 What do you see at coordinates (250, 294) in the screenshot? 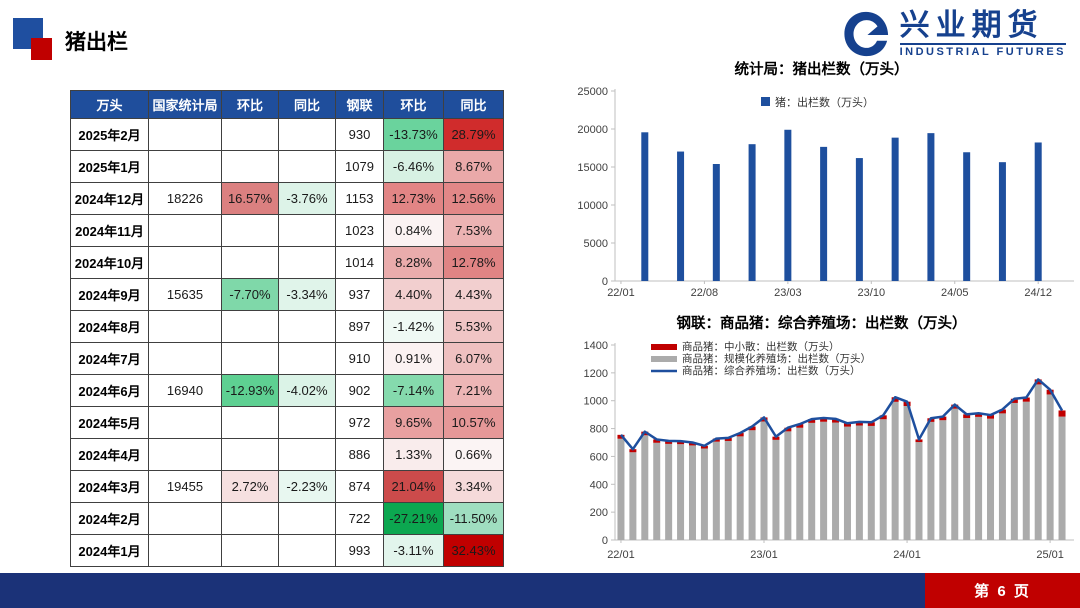
I see `table-cell: -7.70%` at bounding box center [250, 294].